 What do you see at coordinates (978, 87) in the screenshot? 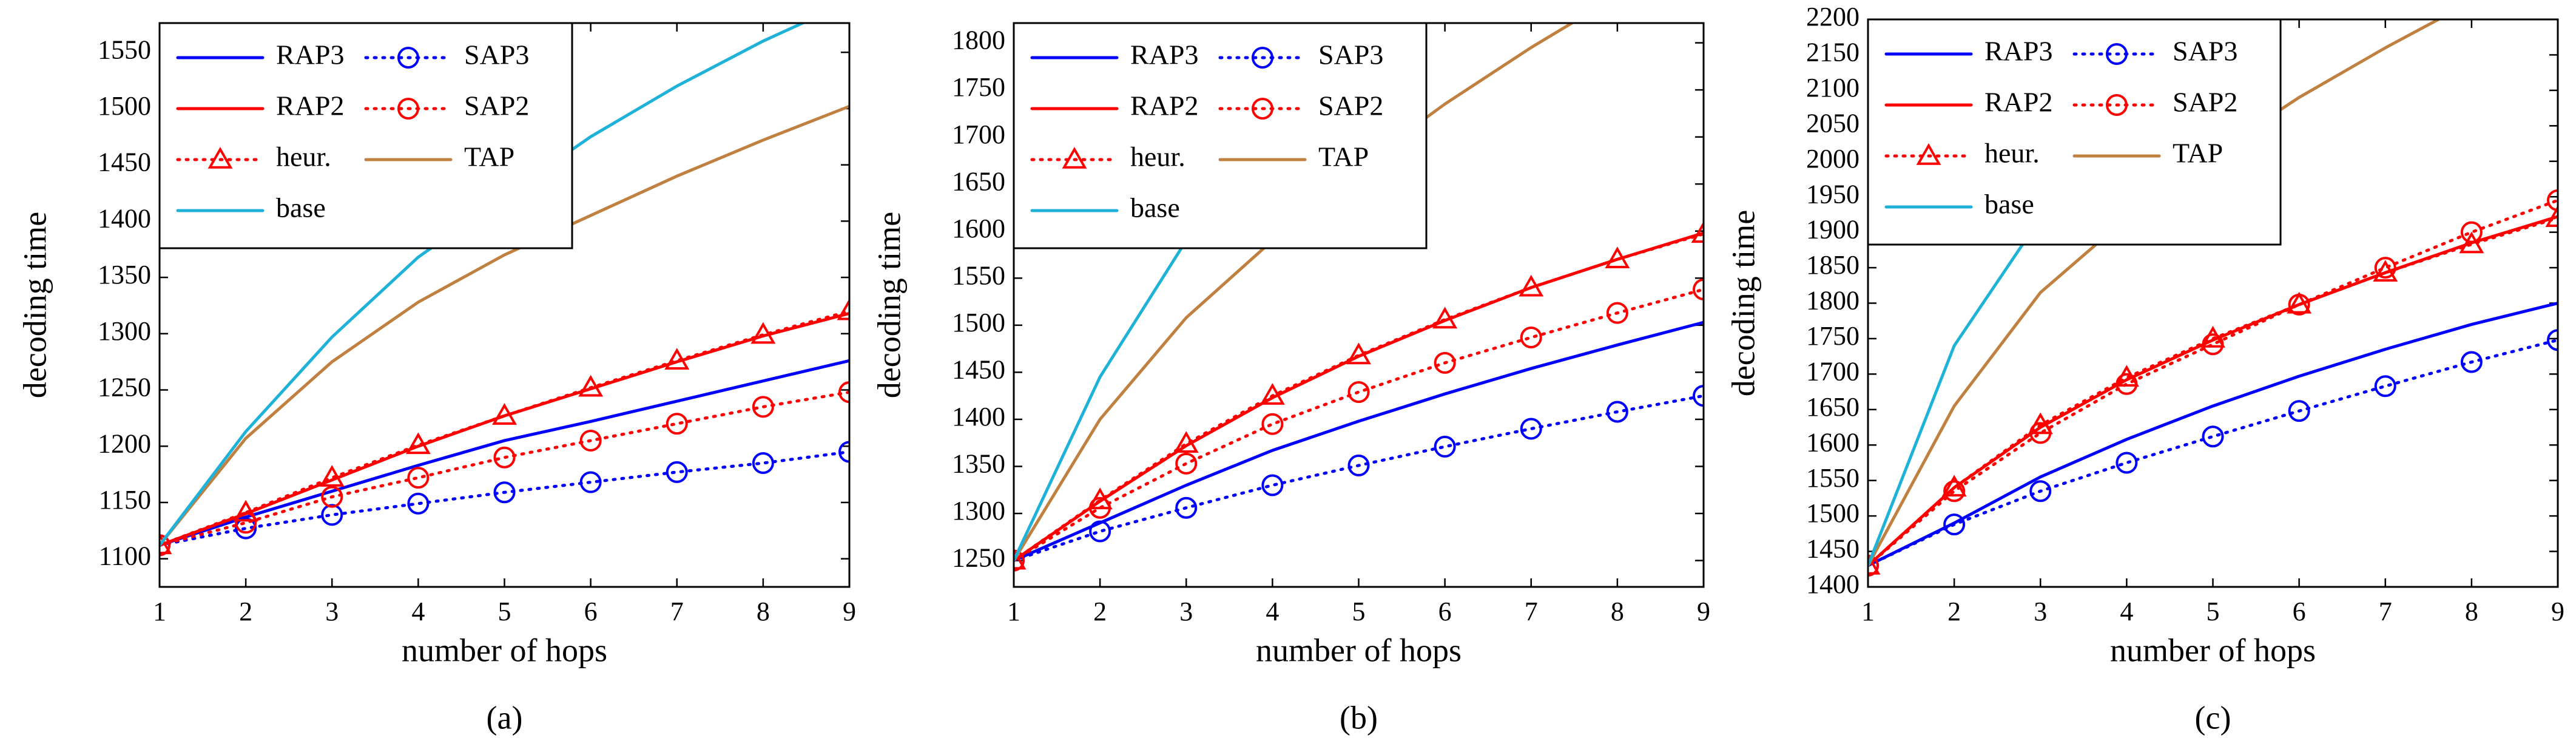
I see `y-tick-label: 1750` at bounding box center [978, 87].